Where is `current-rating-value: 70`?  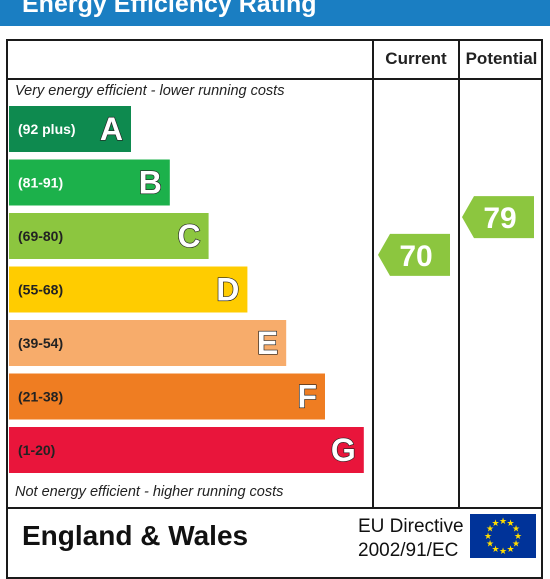
current-rating-value: 70 is located at coordinates (415, 256).